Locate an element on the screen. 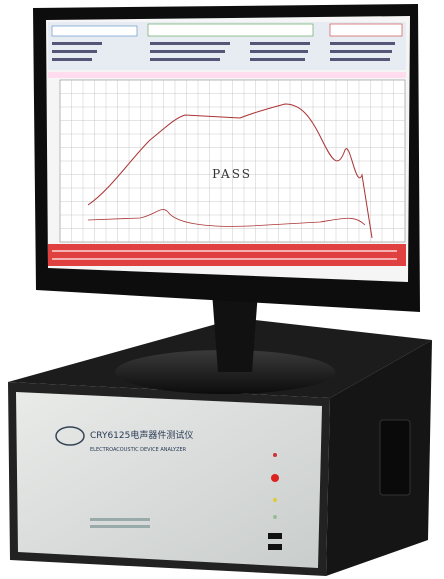  power-button is located at coordinates (275, 478).